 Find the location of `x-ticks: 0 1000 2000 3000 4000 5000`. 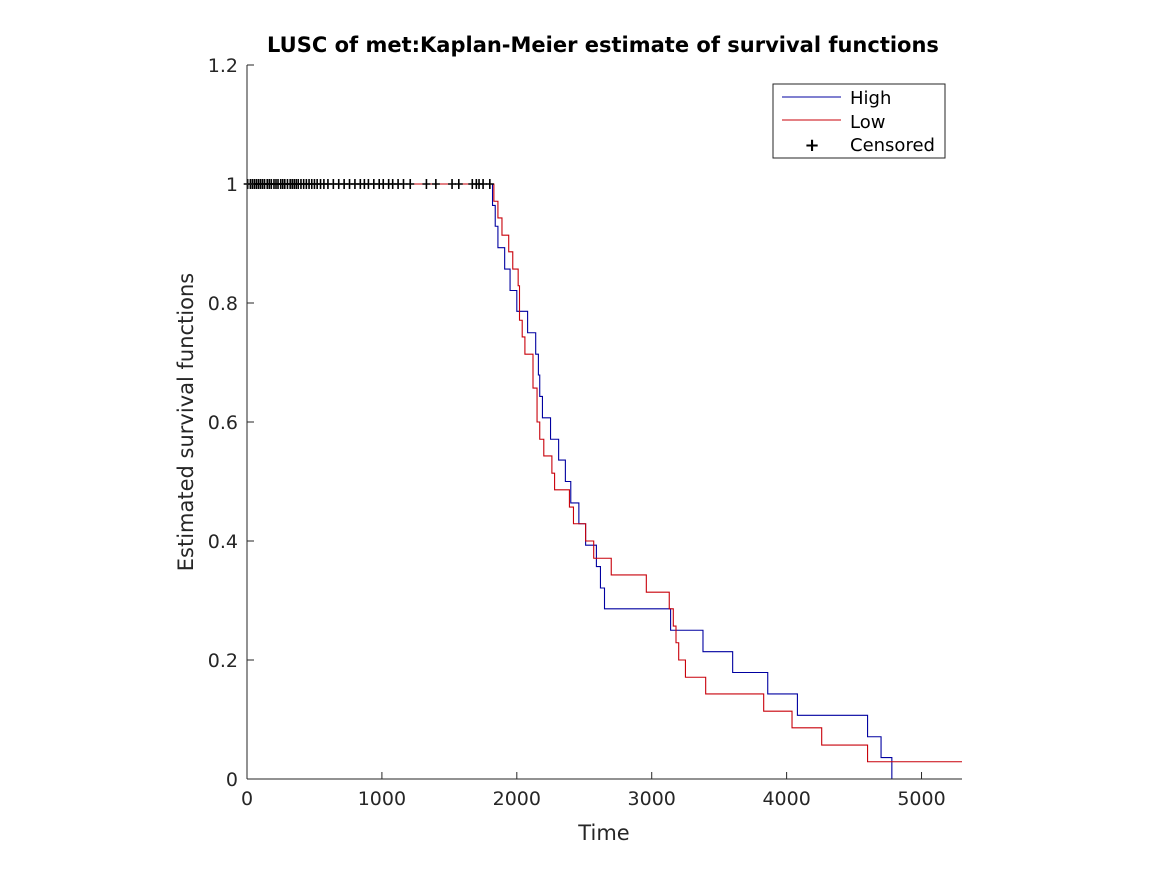

x-ticks: 0 1000 2000 3000 4000 5000 is located at coordinates (593, 791).